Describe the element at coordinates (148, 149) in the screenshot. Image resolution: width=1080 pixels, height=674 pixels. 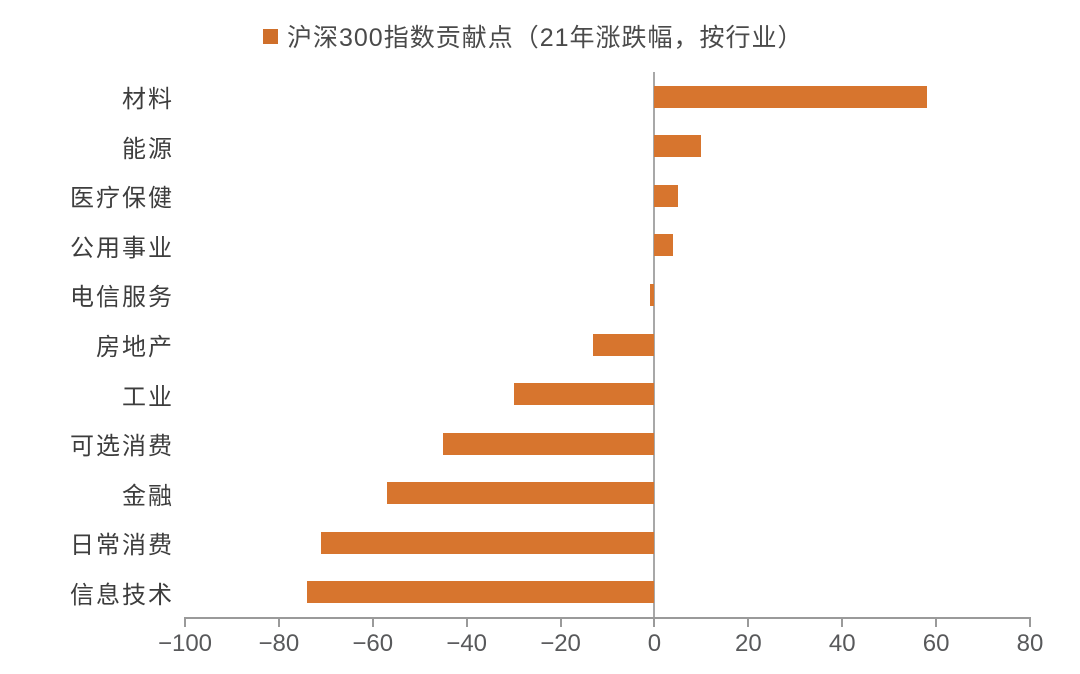
I see `category-label: 能源` at that location.